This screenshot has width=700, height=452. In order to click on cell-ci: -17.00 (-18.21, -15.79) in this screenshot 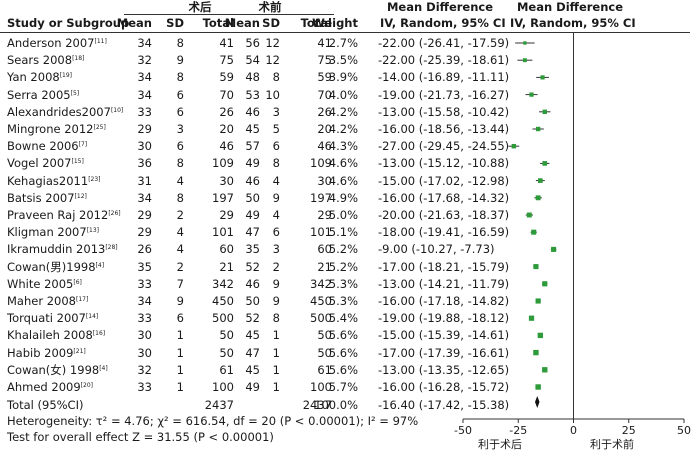, I will do `click(444, 266)`.